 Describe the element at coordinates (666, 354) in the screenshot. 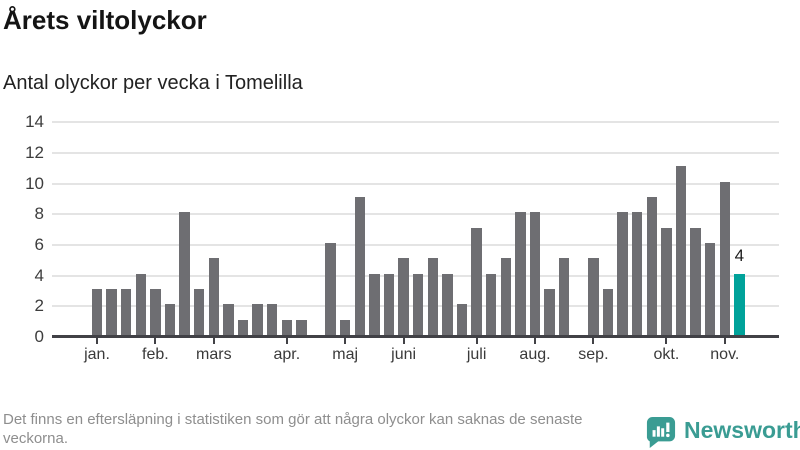

I see `month-label-okt: okt.` at that location.